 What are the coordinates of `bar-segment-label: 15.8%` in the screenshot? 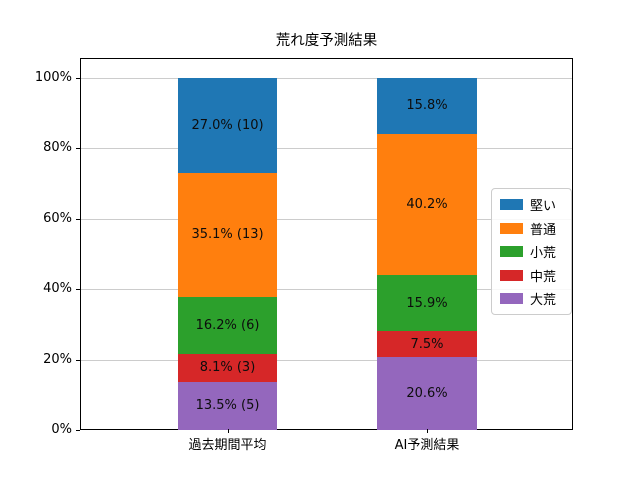 It's located at (427, 106).